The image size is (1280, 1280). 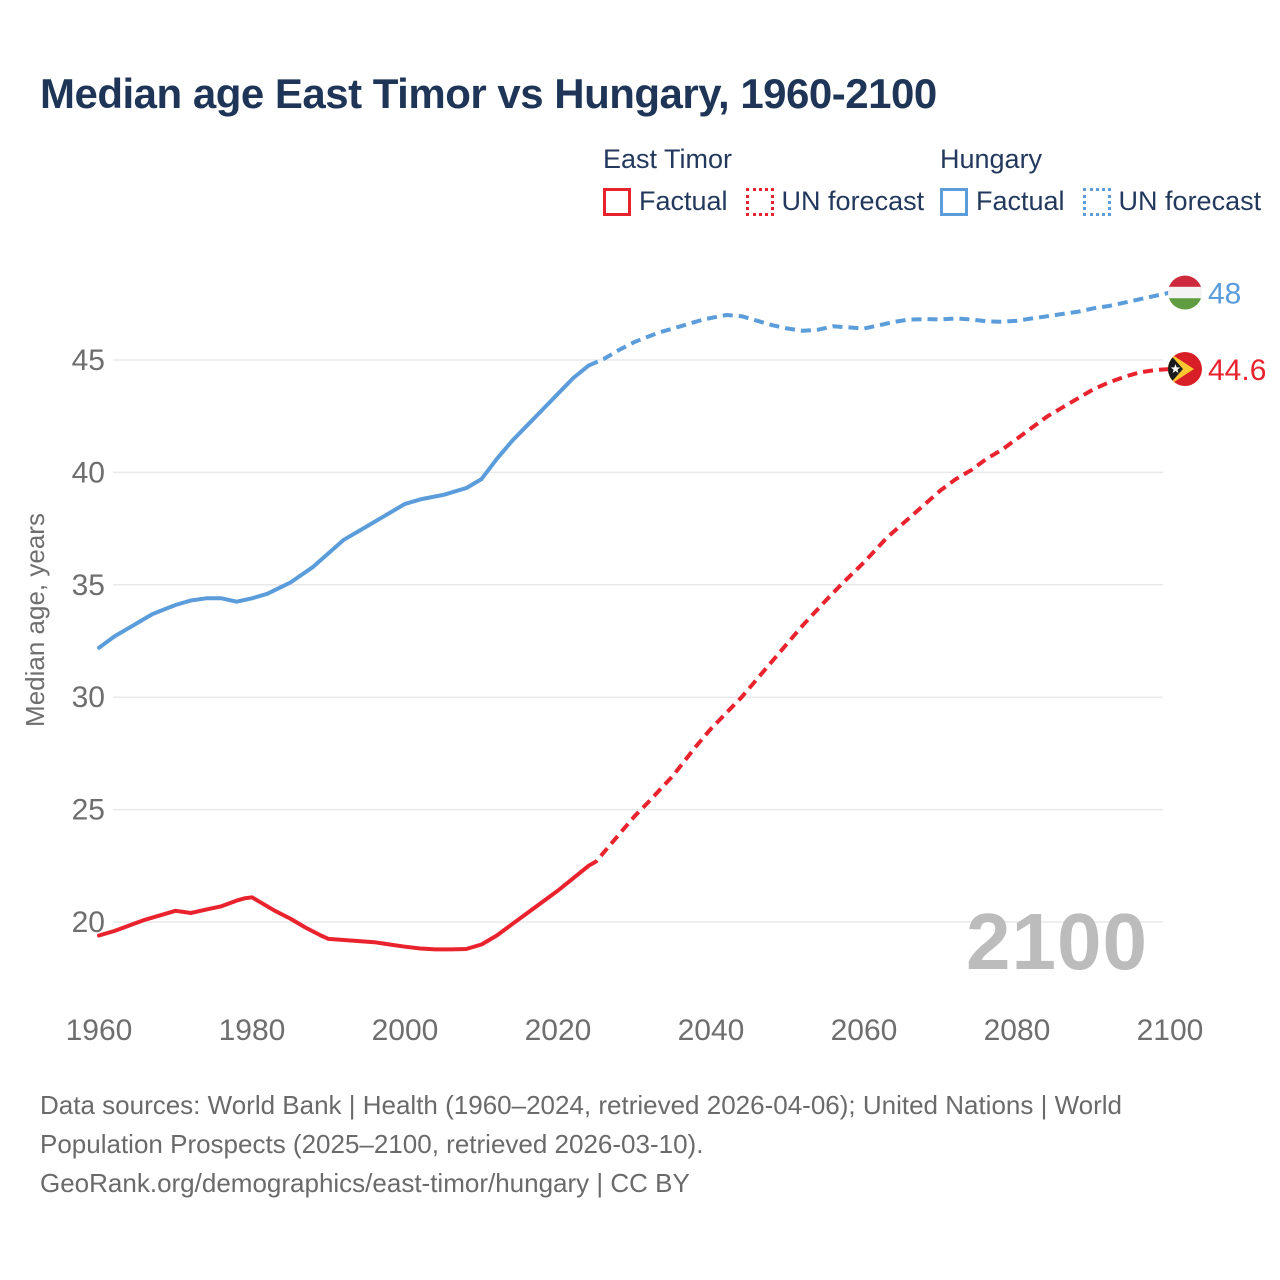 What do you see at coordinates (1175, 368) in the screenshot?
I see `east-timor-flag-icon-part` at bounding box center [1175, 368].